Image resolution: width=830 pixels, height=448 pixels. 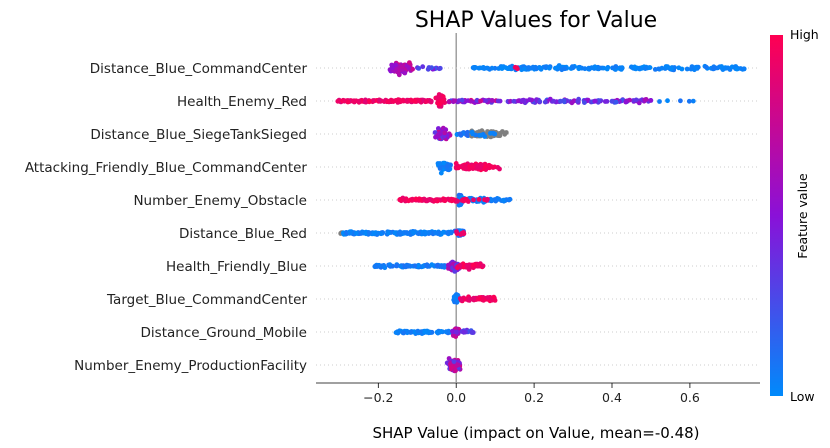 What do you see at coordinates (802, 396) in the screenshot?
I see `colorbar-low-label: Low` at bounding box center [802, 396].